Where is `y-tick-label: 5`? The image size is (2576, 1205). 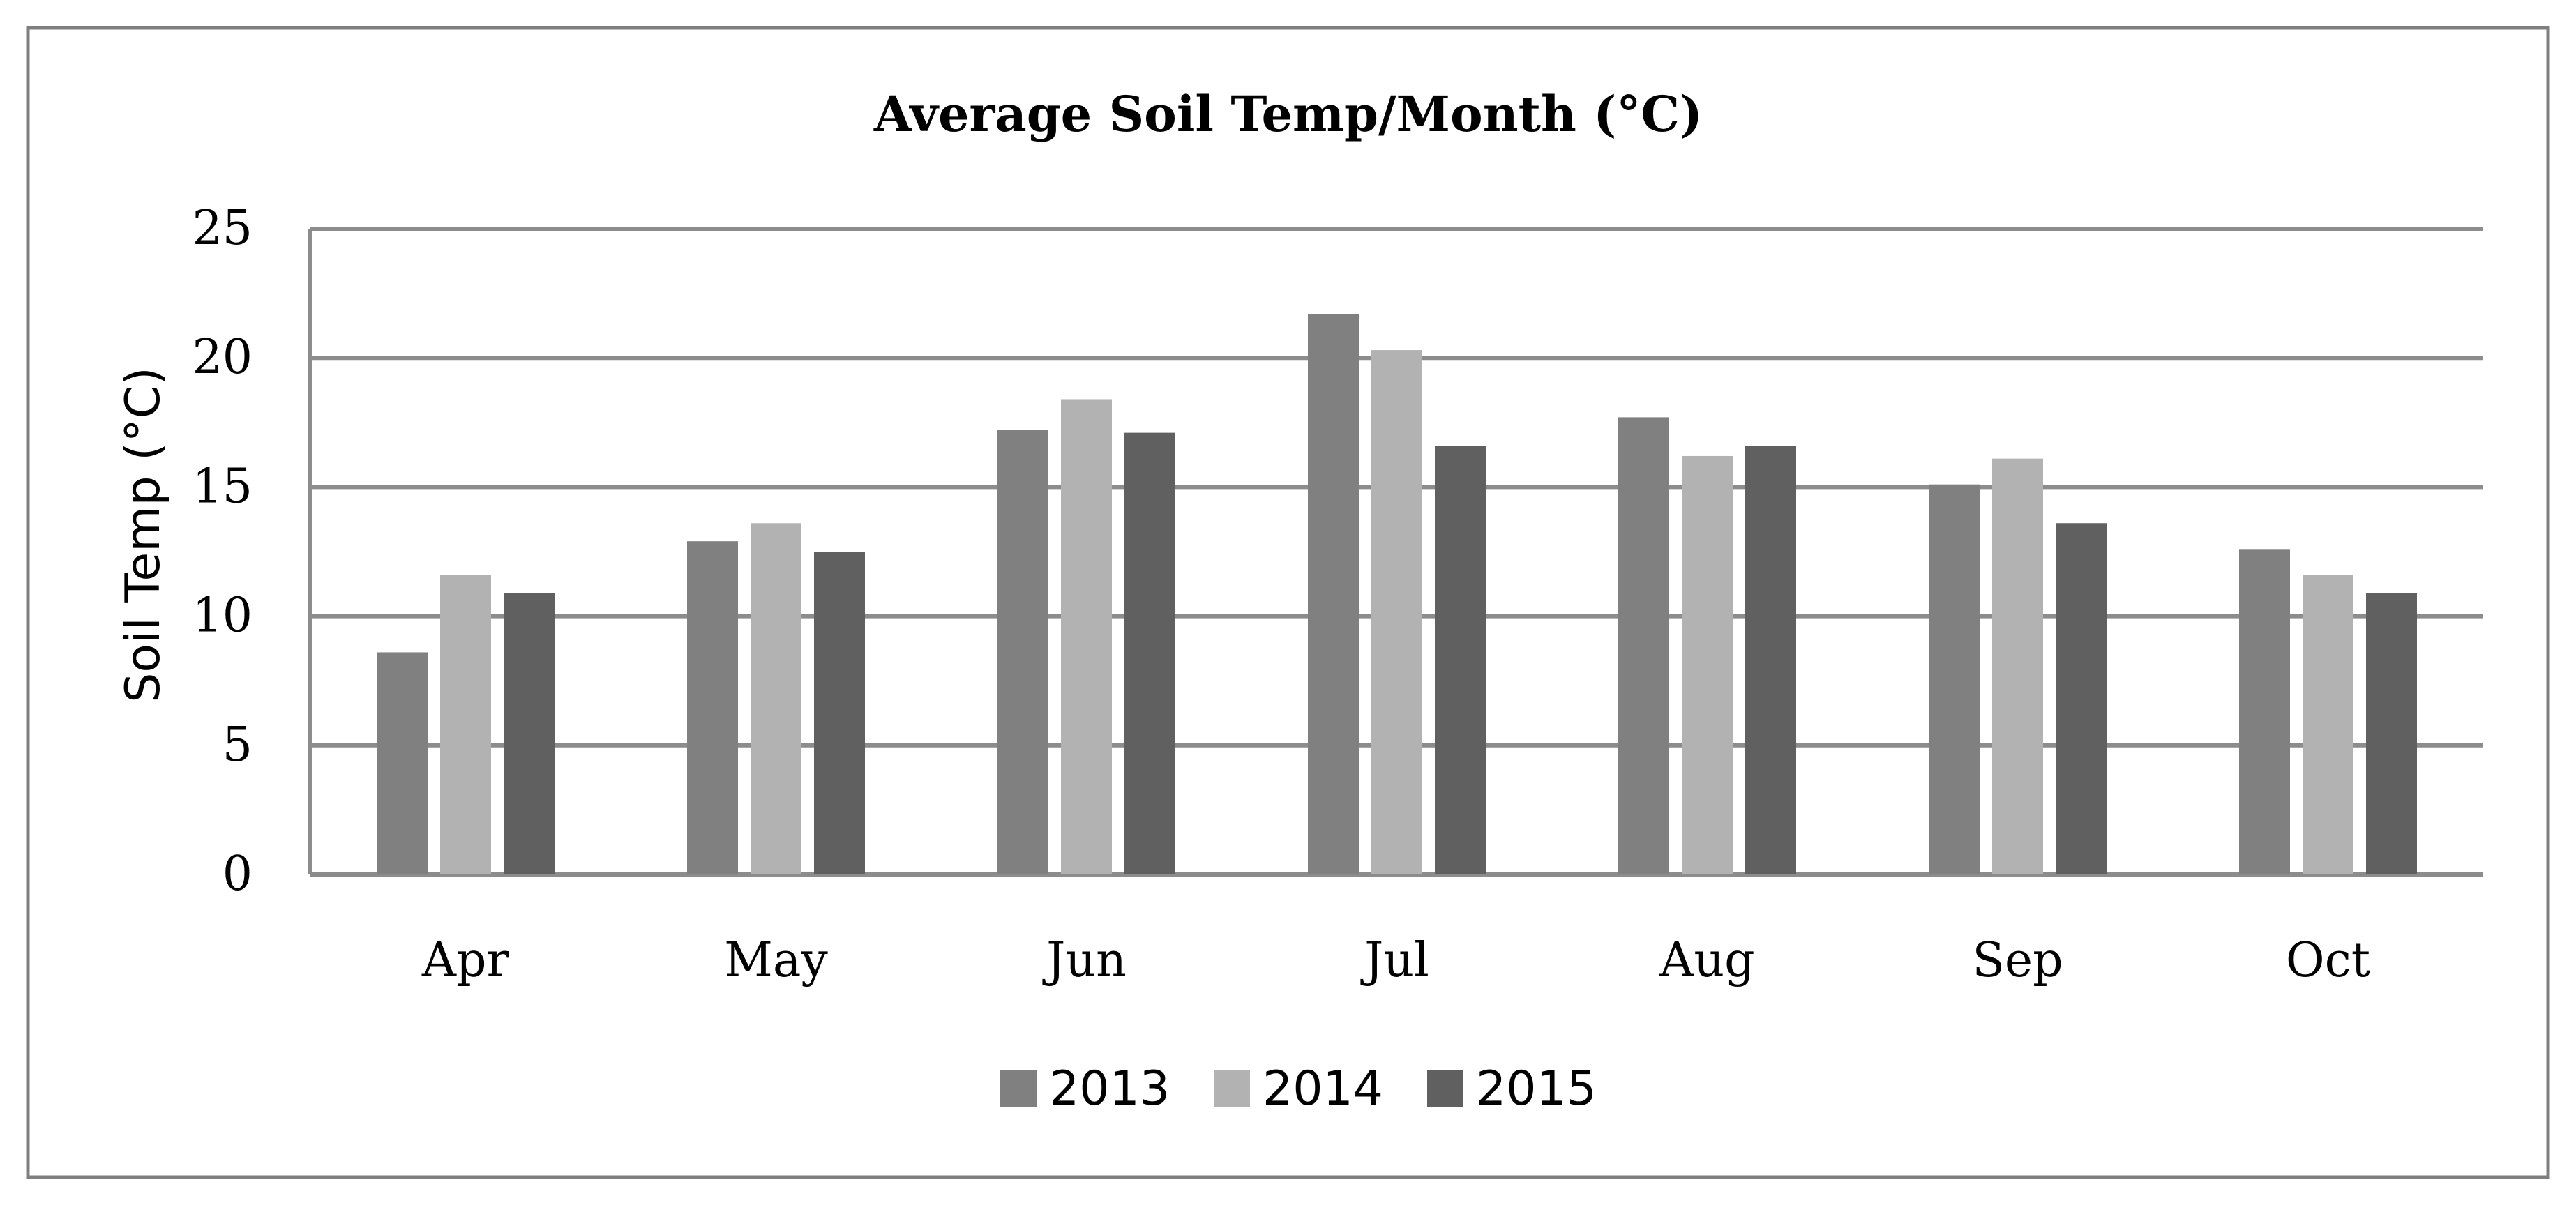 y-tick-label: 5 is located at coordinates (238, 745).